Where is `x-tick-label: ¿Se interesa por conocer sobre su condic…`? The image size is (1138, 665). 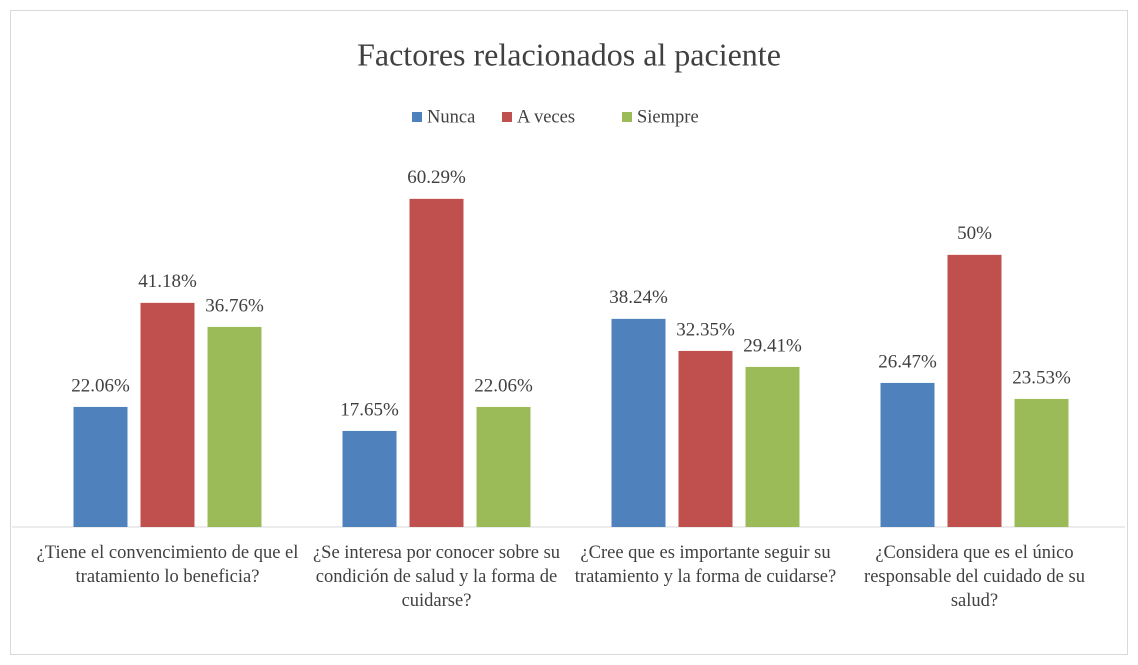
x-tick-label: ¿Se interesa por conocer sobre su condic… is located at coordinates (436, 577).